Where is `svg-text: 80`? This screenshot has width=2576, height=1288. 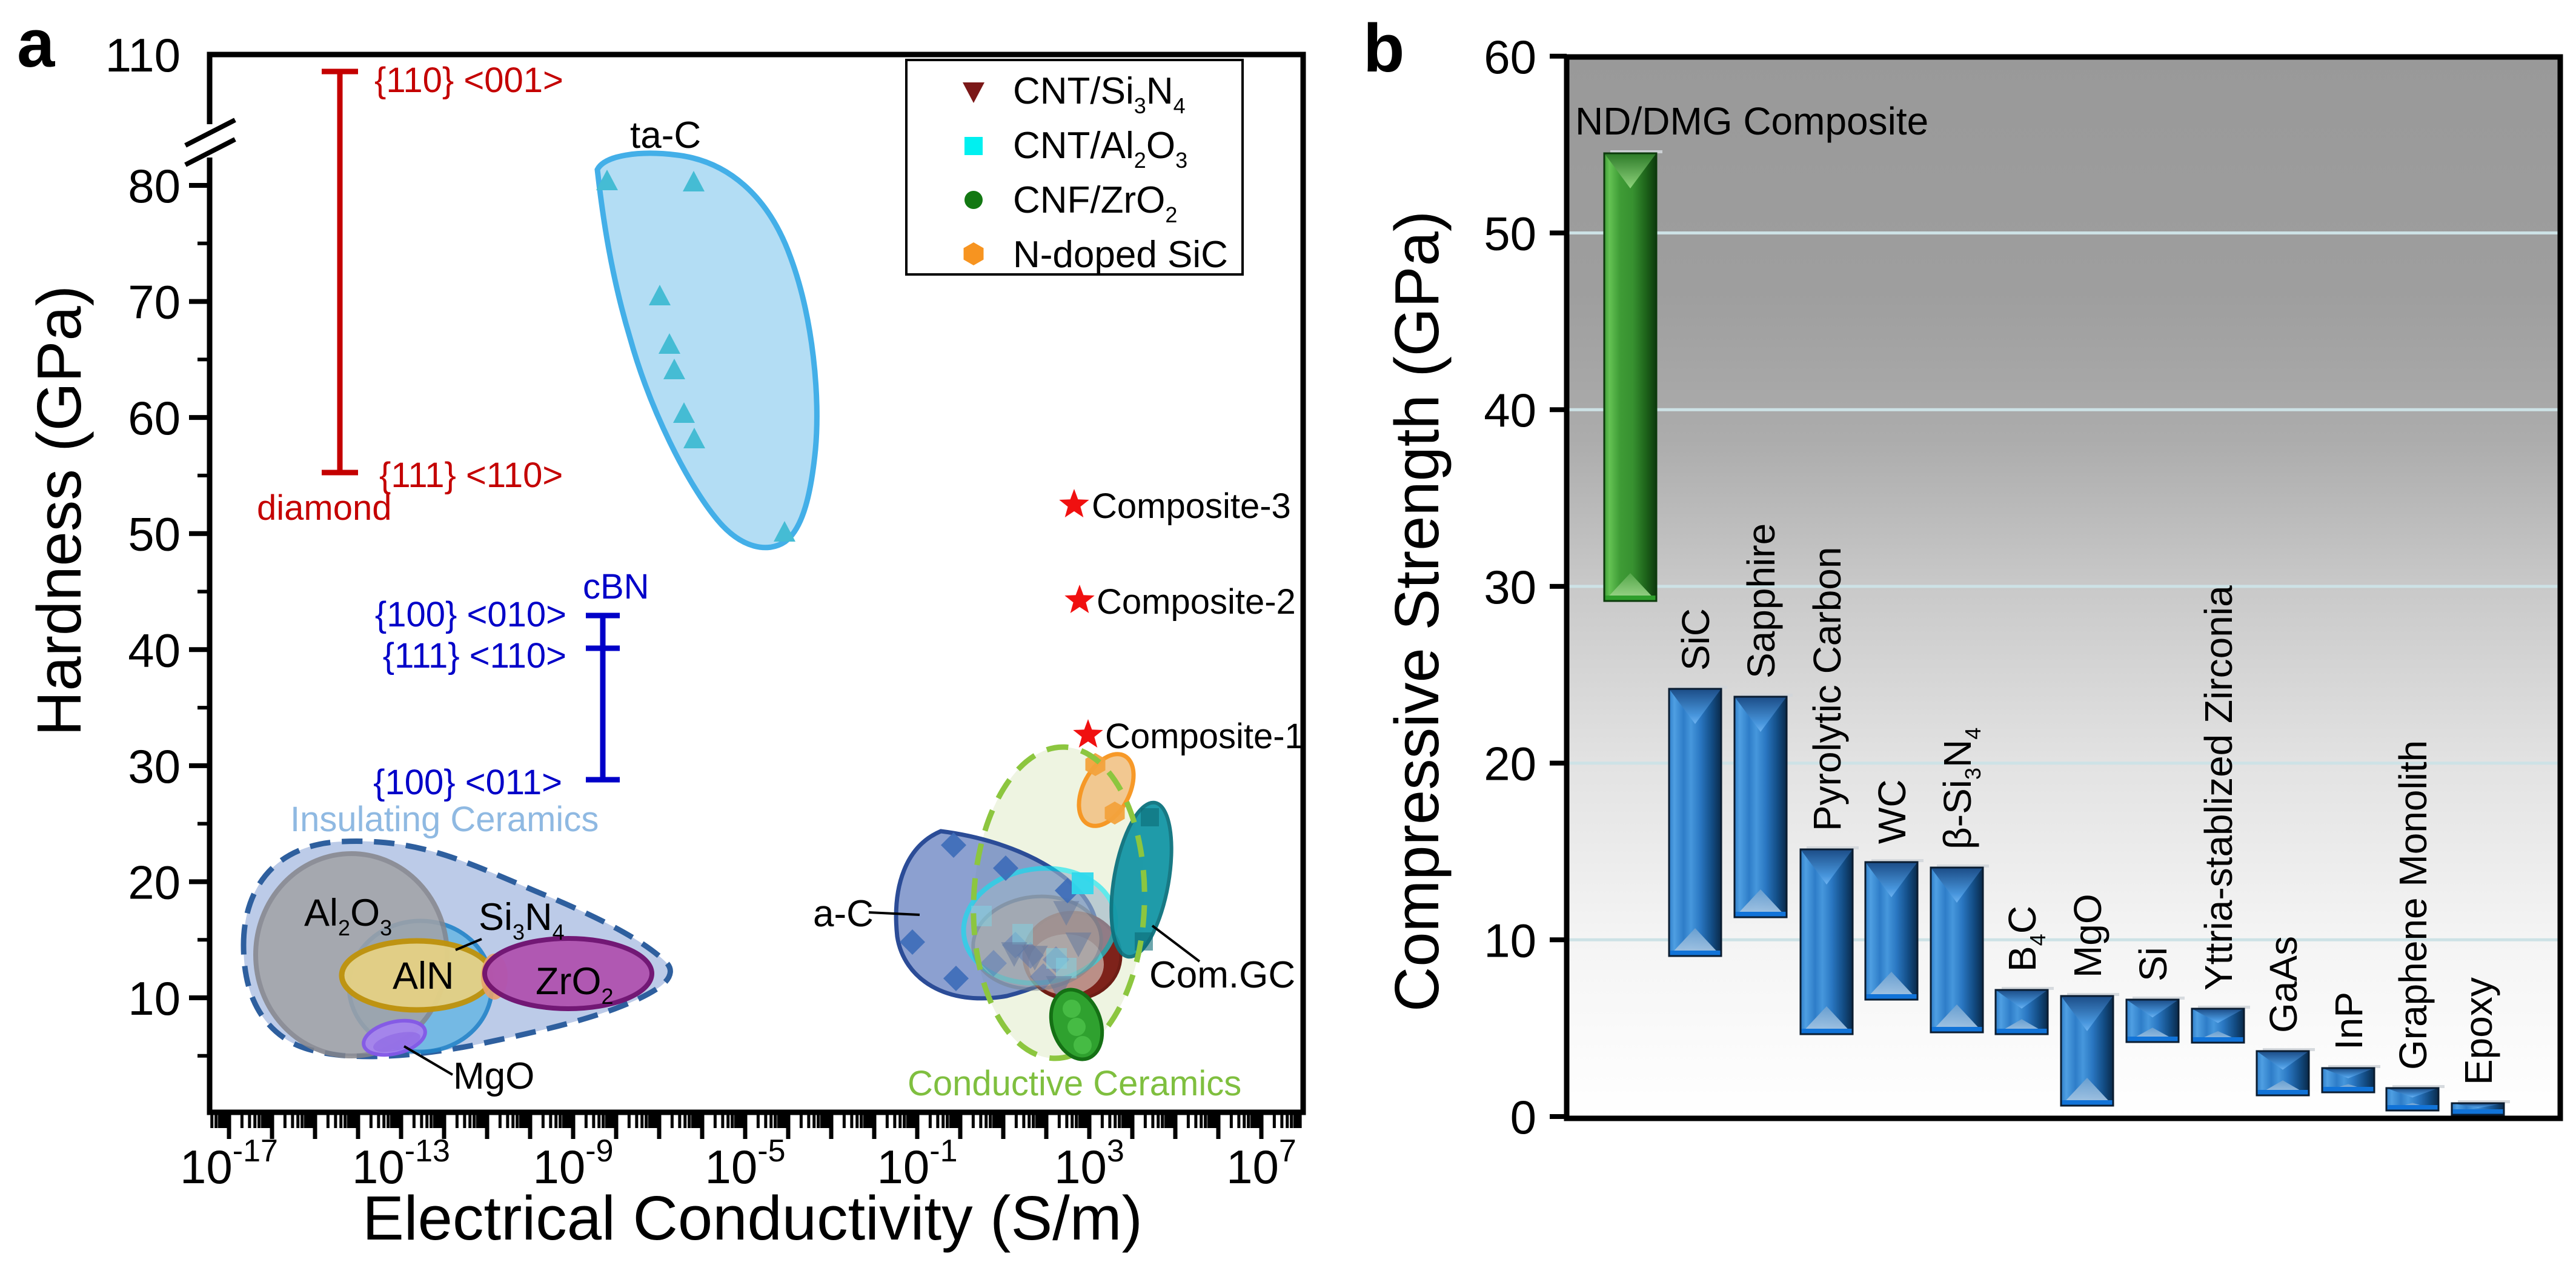
svg-text: 80 is located at coordinates (154, 186).